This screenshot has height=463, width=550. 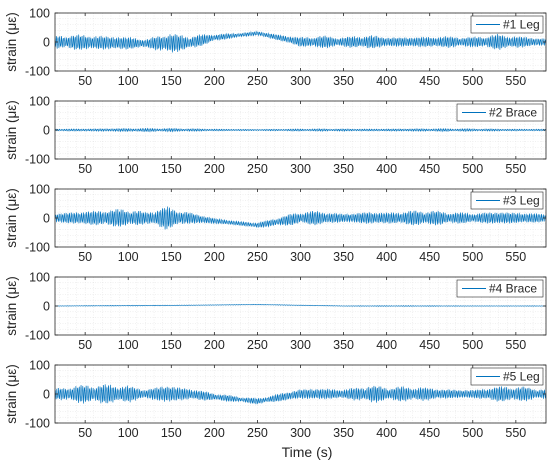 What do you see at coordinates (521, 25) in the screenshot?
I see `legend-label: #1 Leg` at bounding box center [521, 25].